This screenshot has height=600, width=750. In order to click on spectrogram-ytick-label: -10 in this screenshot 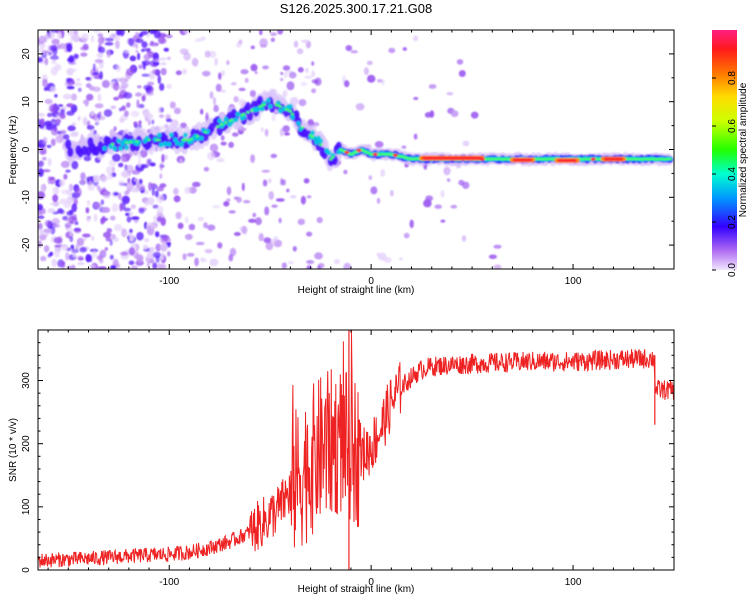, I will do `click(26, 197)`.